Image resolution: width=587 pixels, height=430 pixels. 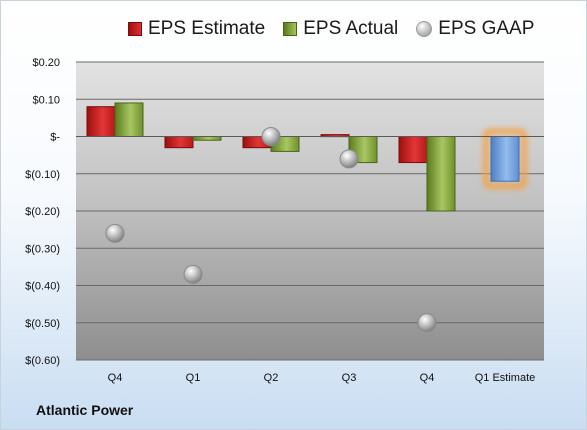 I want to click on y-tick-label: $(0.30), so click(x=42, y=249).